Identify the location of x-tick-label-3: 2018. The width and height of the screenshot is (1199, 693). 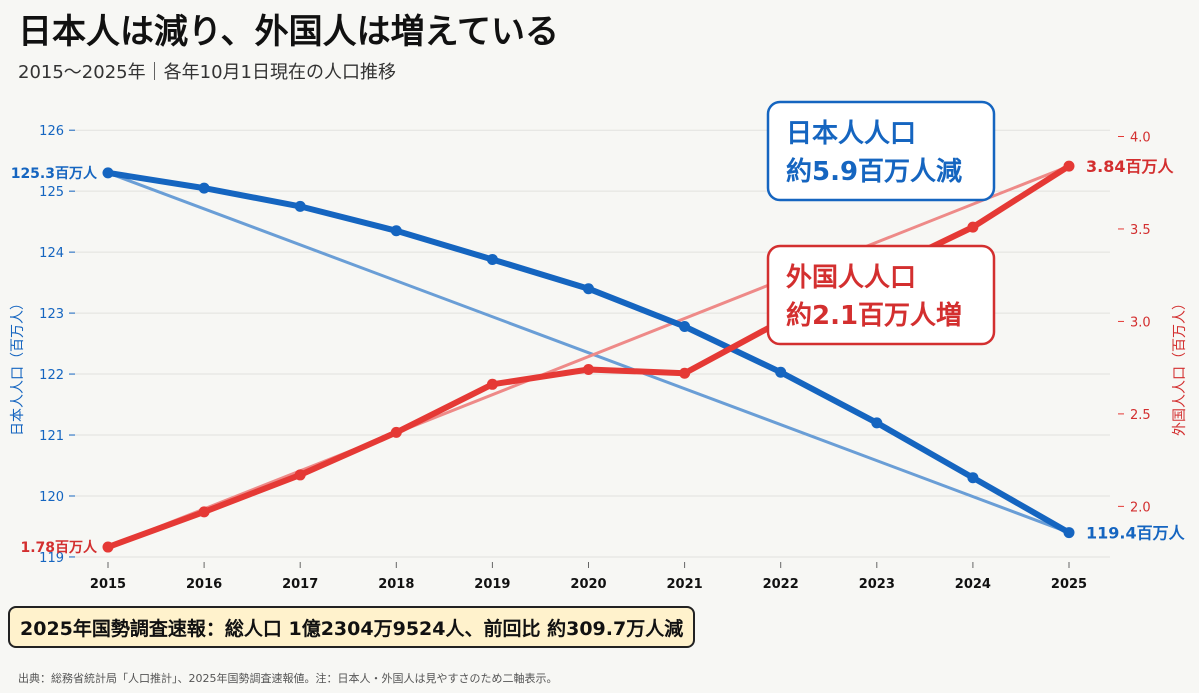
(396, 584).